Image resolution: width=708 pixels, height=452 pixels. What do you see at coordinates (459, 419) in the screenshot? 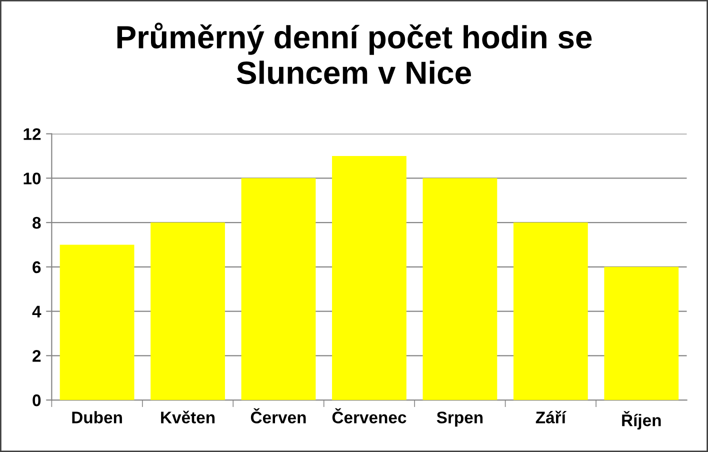
I see `x-tick-label: Srpen` at bounding box center [459, 419].